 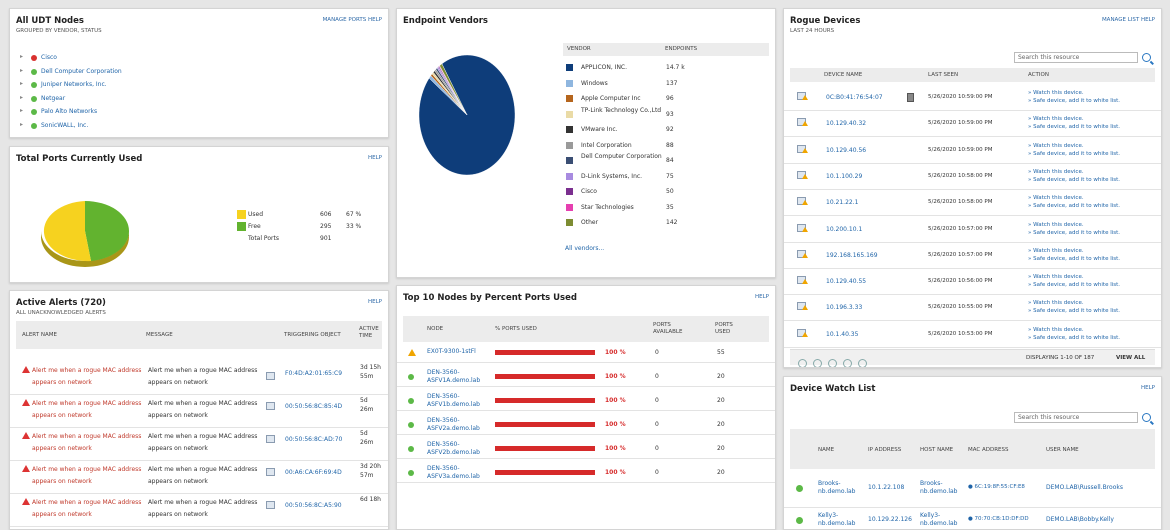 I want to click on prev-page-icon, so click(x=817, y=363).